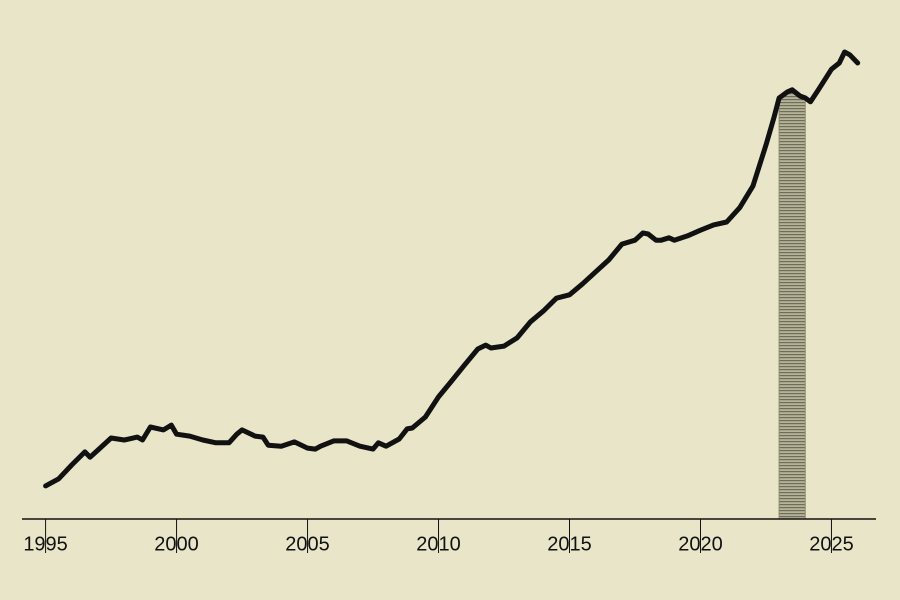 The height and width of the screenshot is (600, 900). Describe the element at coordinates (792, 304) in the screenshot. I see `shaded-span` at that location.